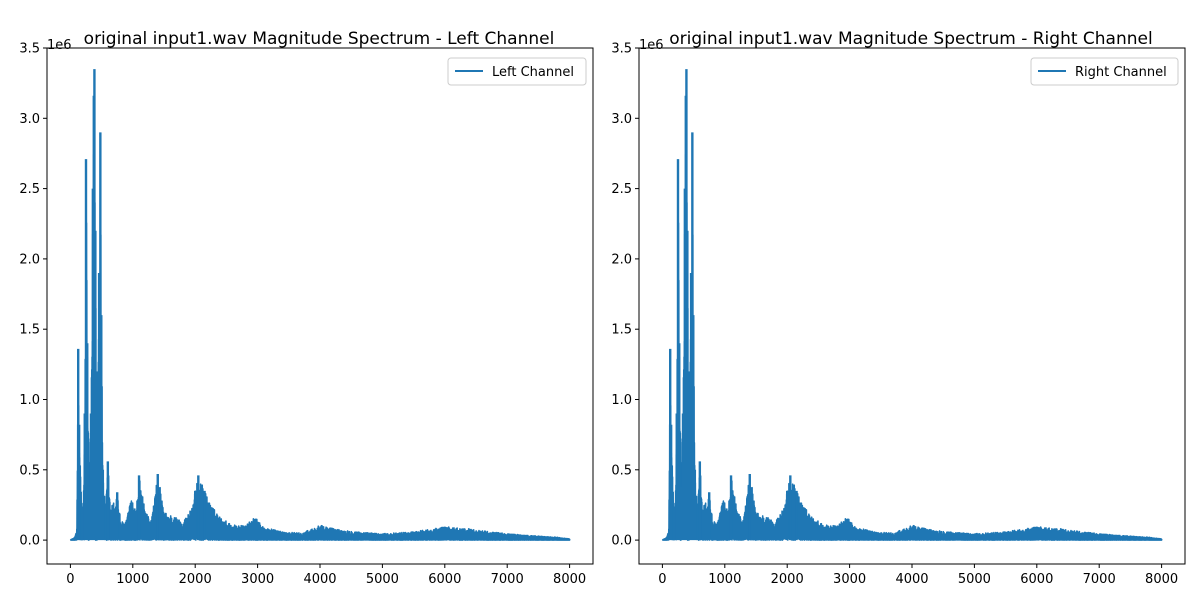  Describe the element at coordinates (1036, 579) in the screenshot. I see `right-x-tick-label: 6000` at that location.